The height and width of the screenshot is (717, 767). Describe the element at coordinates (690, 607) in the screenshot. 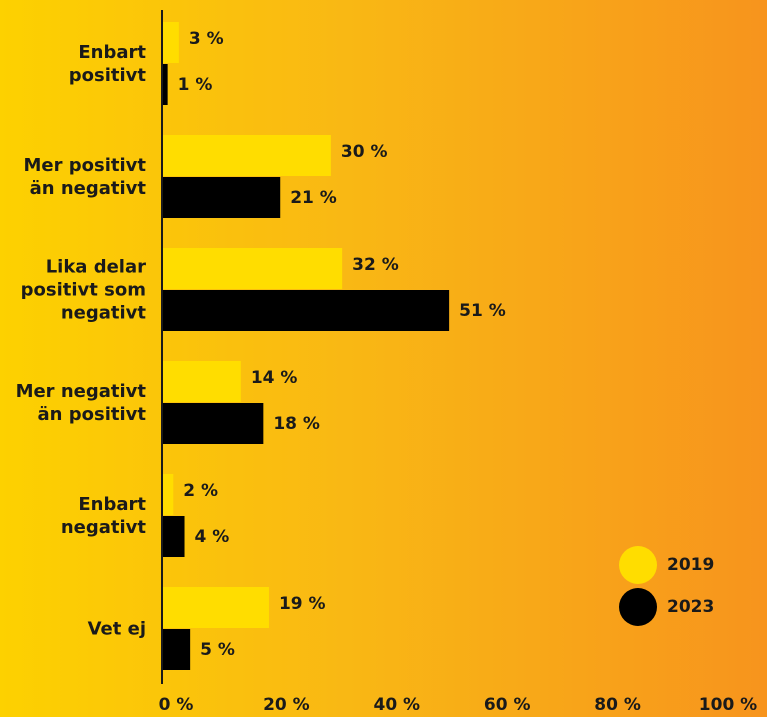

I see `legend-label: 2023` at that location.